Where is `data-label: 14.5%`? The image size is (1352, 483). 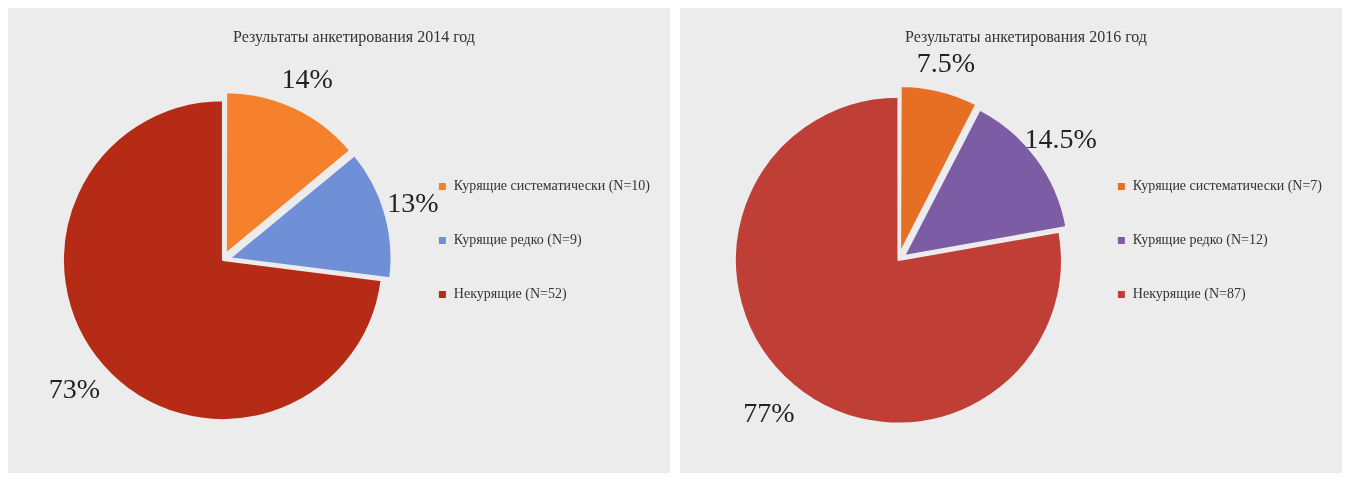
data-label: 14.5% is located at coordinates (1060, 139).